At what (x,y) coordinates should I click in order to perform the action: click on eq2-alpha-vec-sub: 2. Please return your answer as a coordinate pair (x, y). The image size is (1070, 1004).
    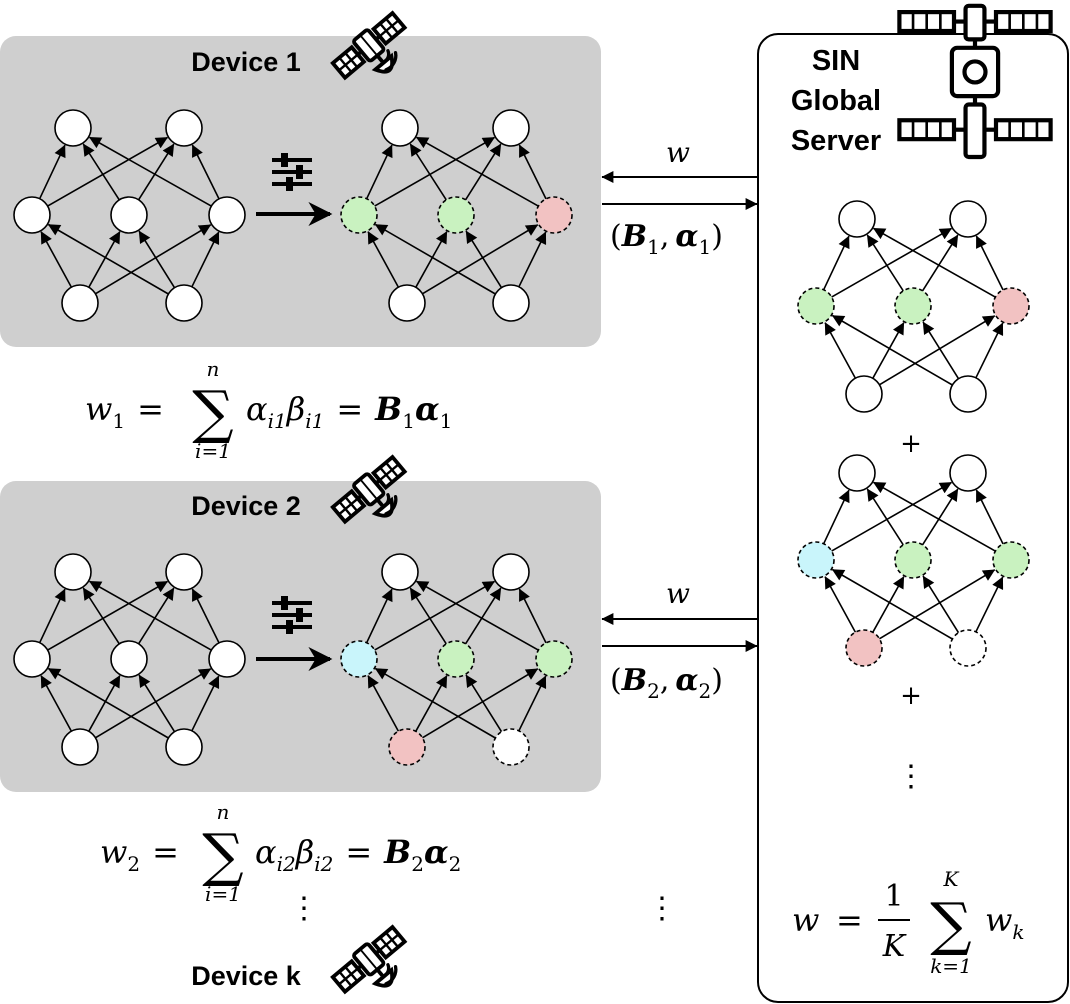
    Looking at the image, I should click on (455, 864).